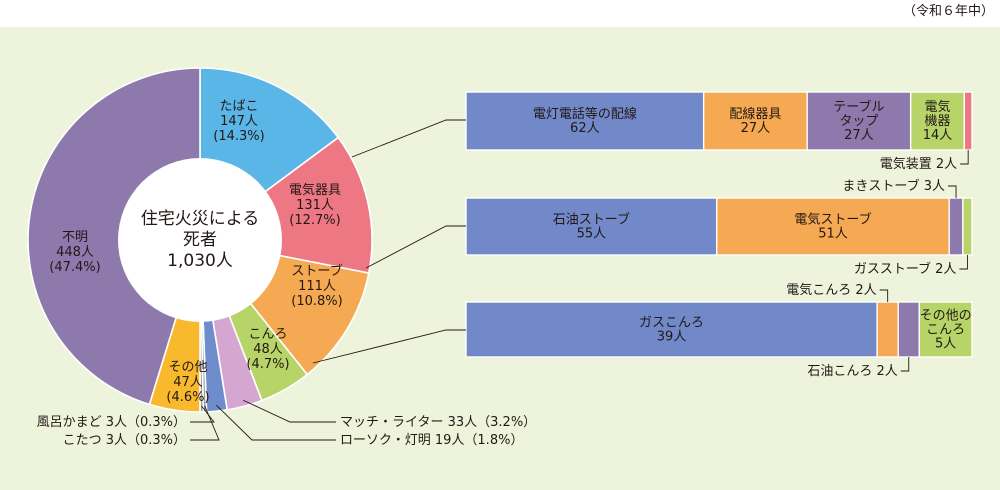  Describe the element at coordinates (918, 164) in the screenshot. I see `callout-label-1-1: 電気装置 2人` at that location.